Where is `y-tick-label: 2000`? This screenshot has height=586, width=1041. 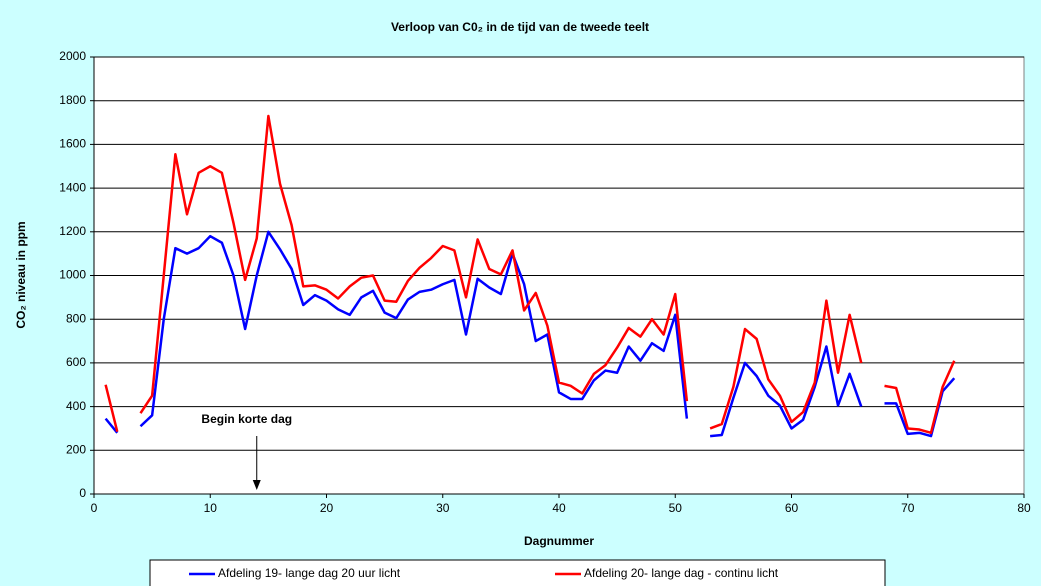 y-tick-label: 2000 is located at coordinates (72, 56).